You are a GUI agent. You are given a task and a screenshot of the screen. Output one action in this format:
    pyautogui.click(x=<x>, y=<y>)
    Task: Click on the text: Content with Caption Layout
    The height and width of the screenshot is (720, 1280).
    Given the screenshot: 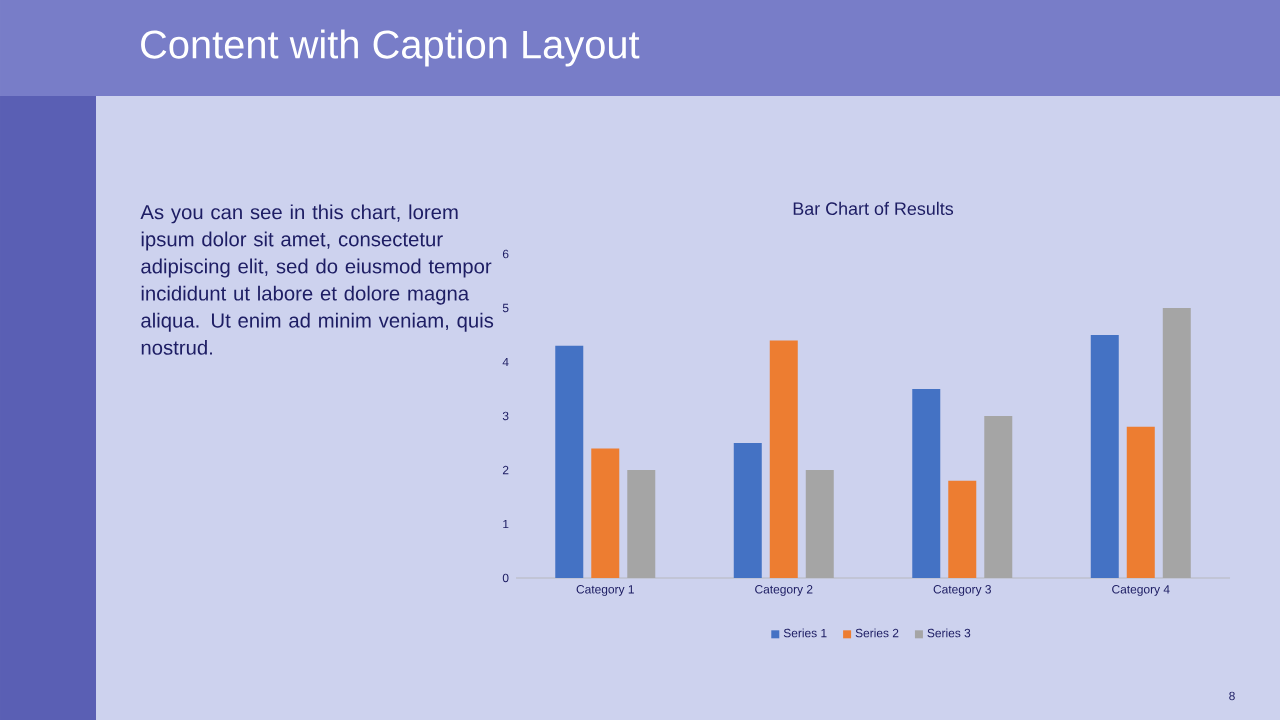 What is the action you would take?
    pyautogui.click(x=390, y=48)
    